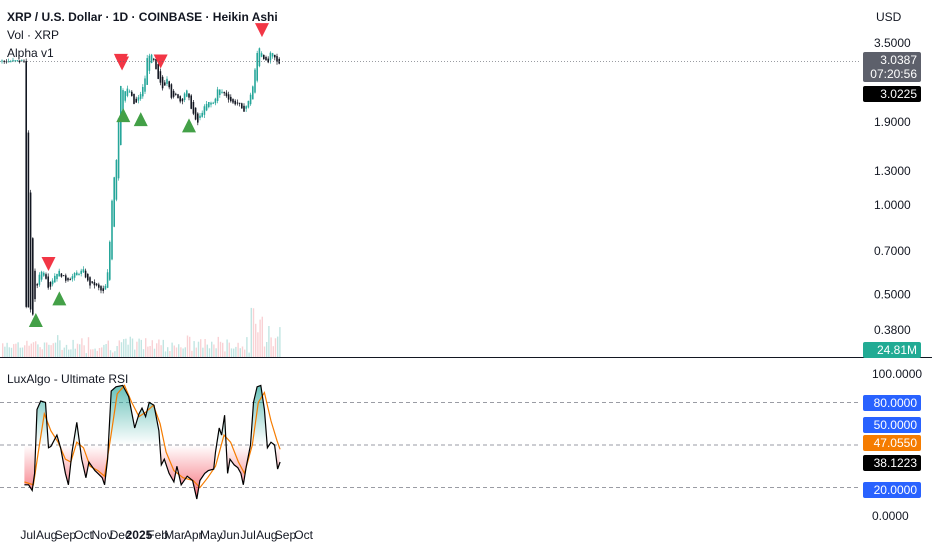 The width and height of the screenshot is (932, 550). Describe the element at coordinates (892, 94) in the screenshot. I see `prev-close-tag: 3.0225` at that location.